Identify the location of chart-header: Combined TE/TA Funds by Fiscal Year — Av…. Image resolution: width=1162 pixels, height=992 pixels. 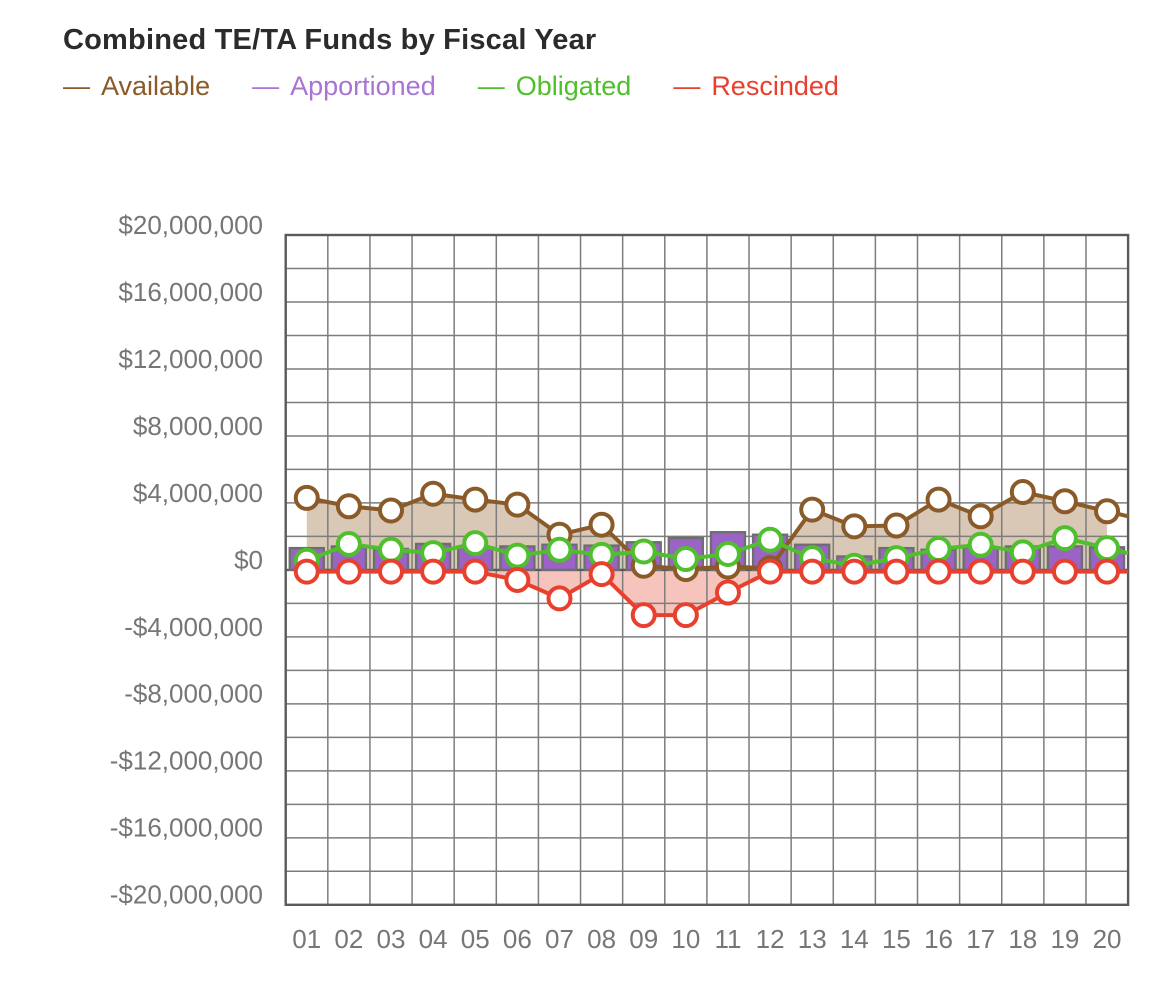
(451, 63).